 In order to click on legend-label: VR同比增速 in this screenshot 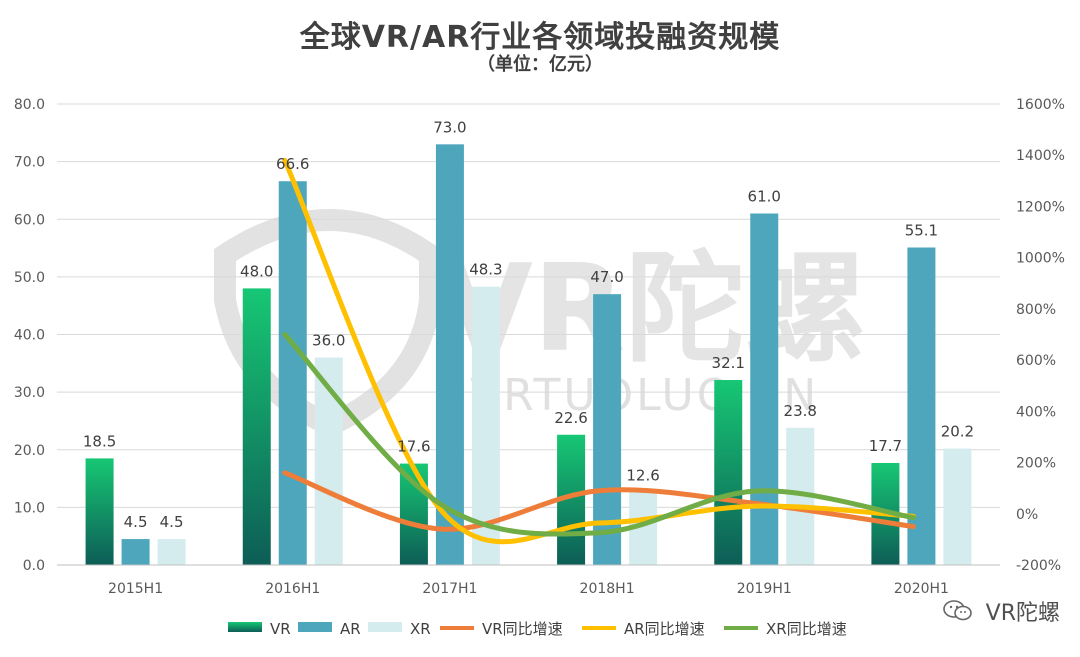, I will do `click(522, 629)`.